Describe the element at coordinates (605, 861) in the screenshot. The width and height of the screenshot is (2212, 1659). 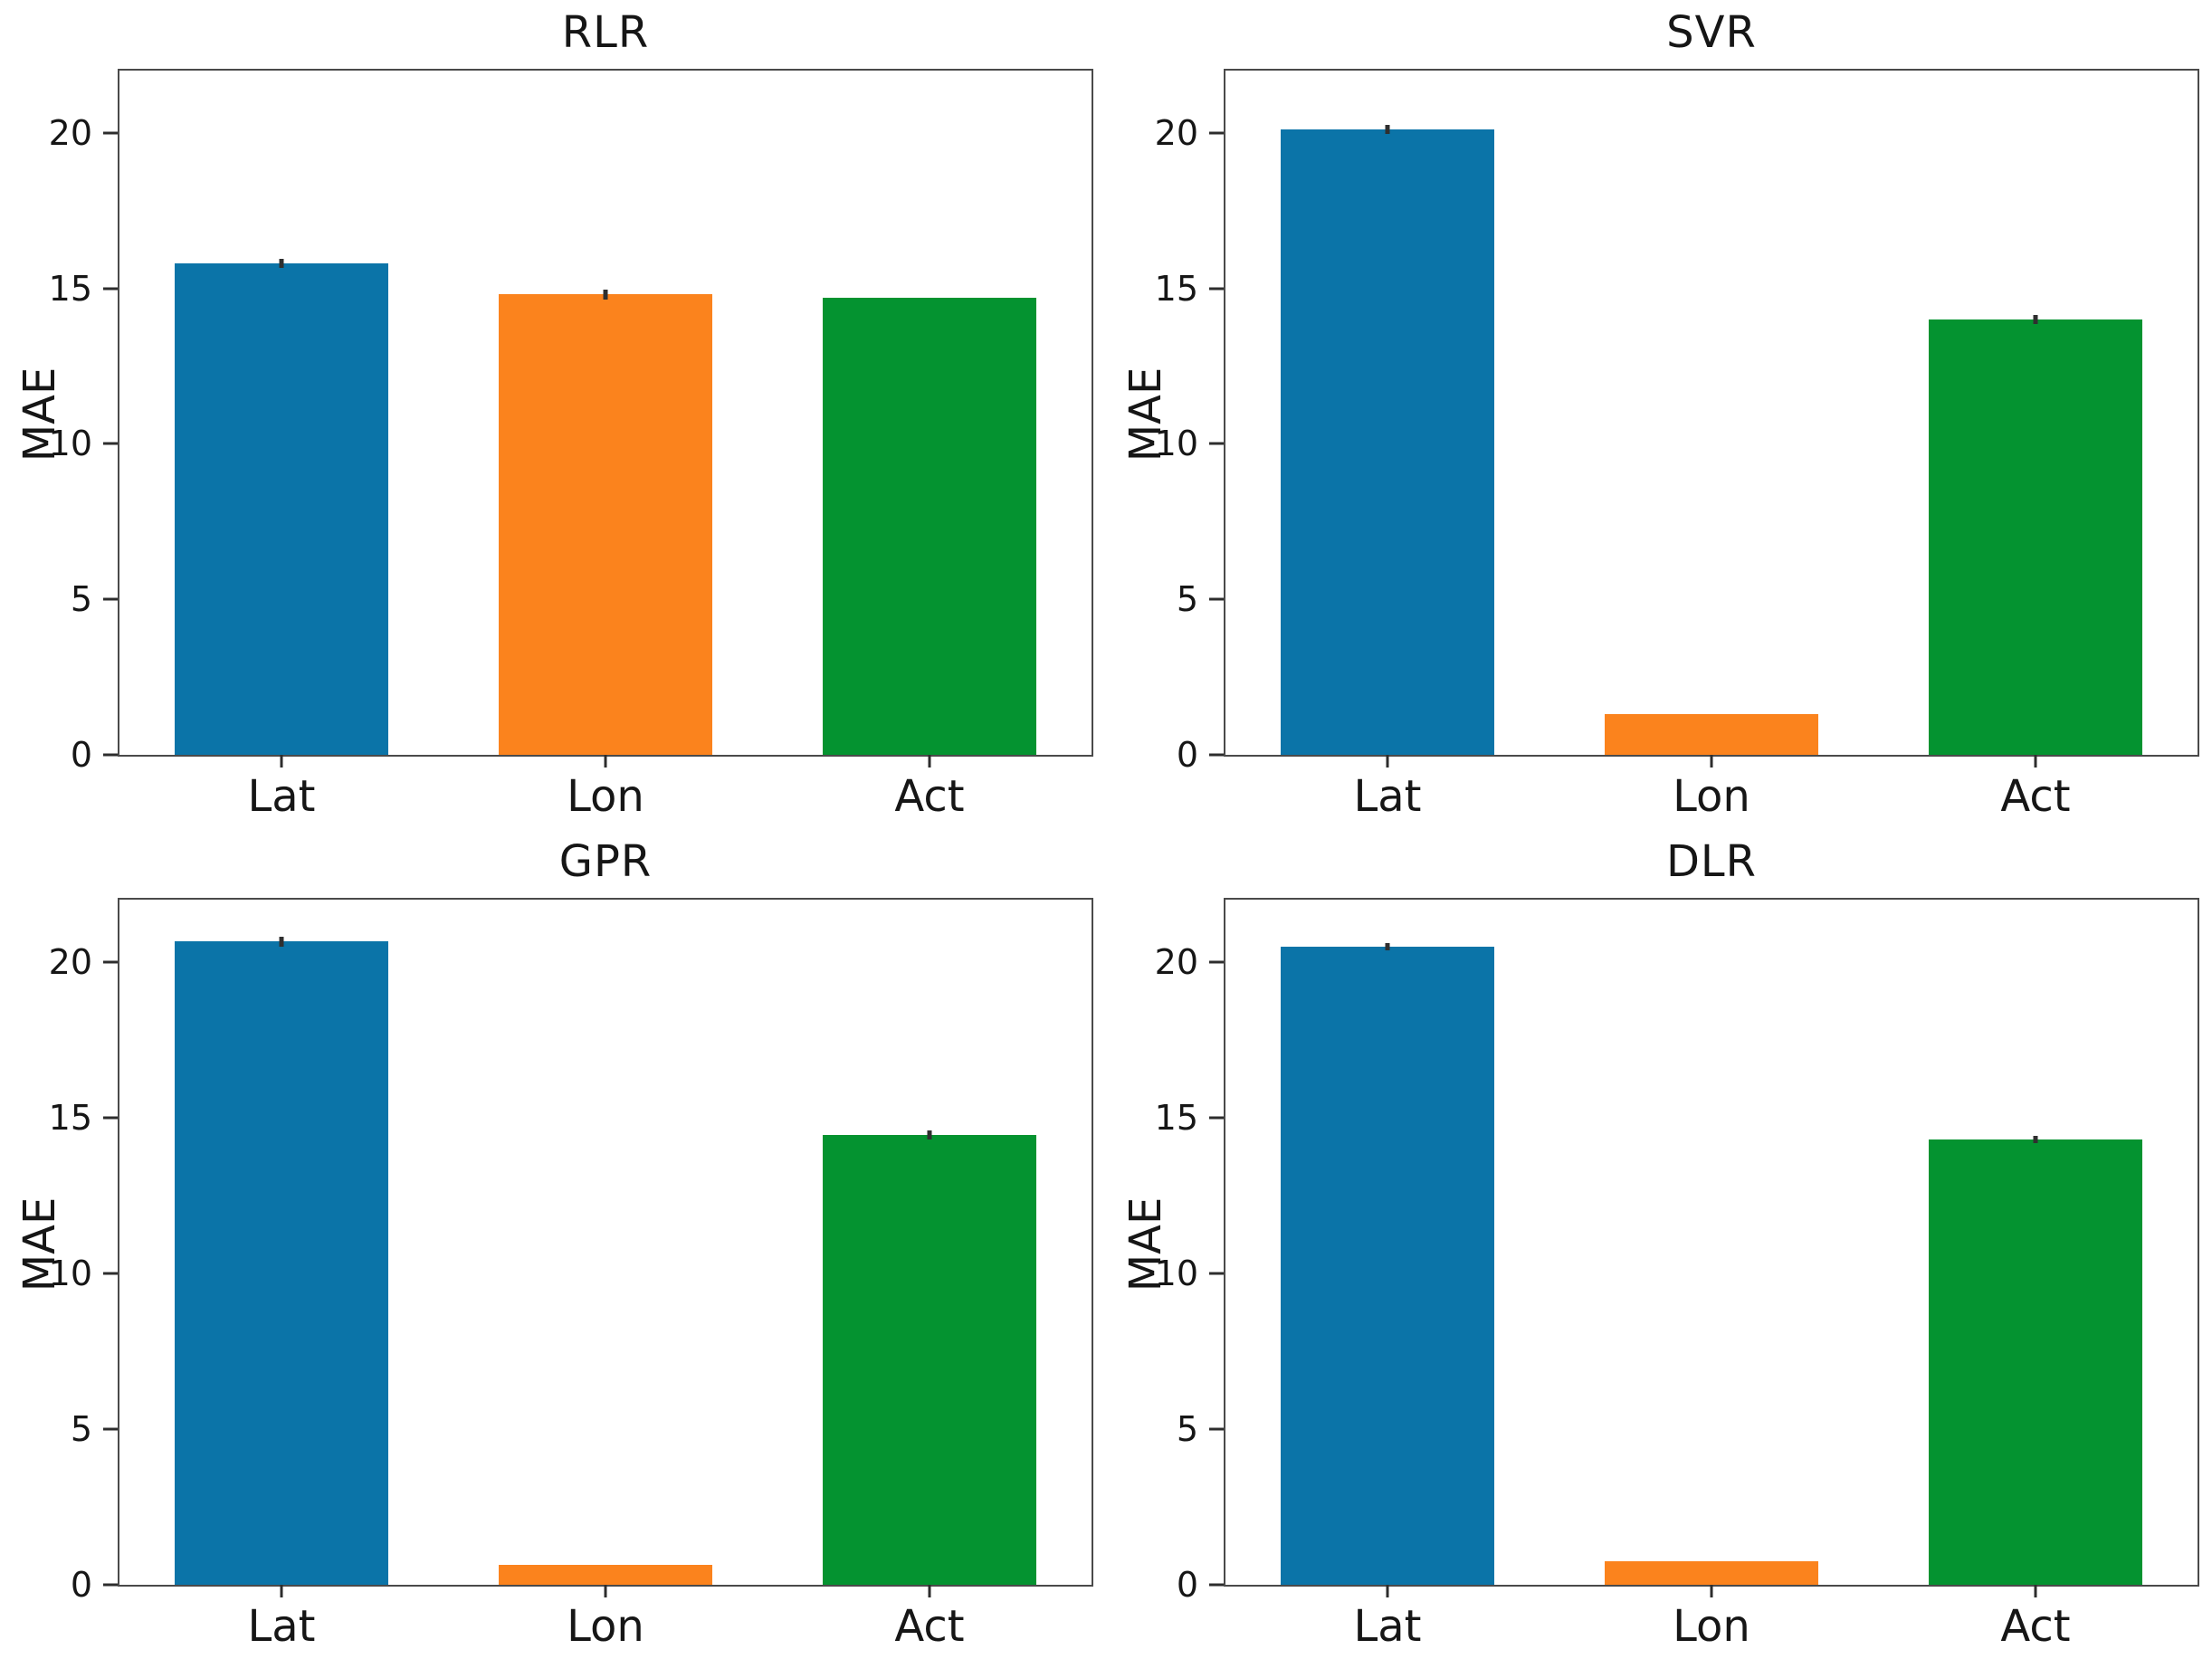
I see `chart-title: GPR` at that location.